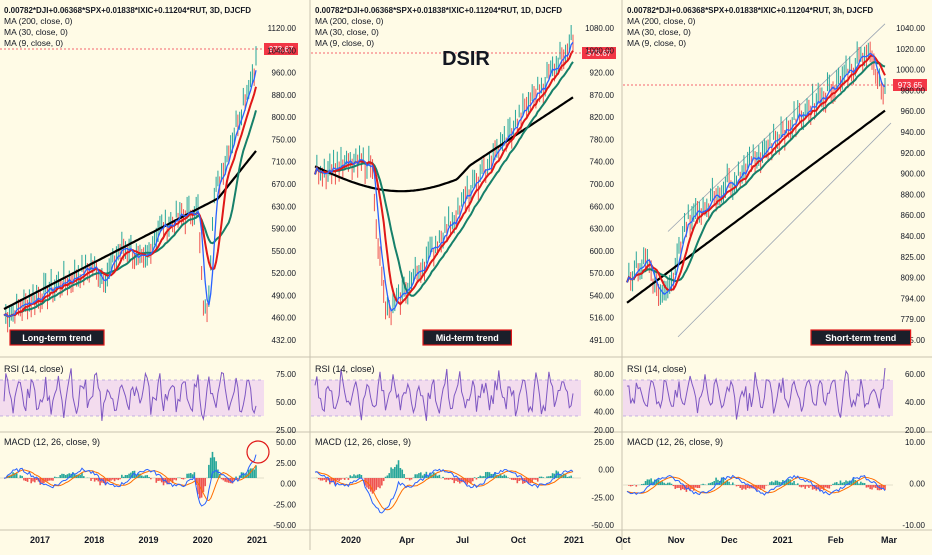 This screenshot has width=932, height=555. Describe the element at coordinates (602, 251) in the screenshot. I see `price-tick: 600.00` at that location.